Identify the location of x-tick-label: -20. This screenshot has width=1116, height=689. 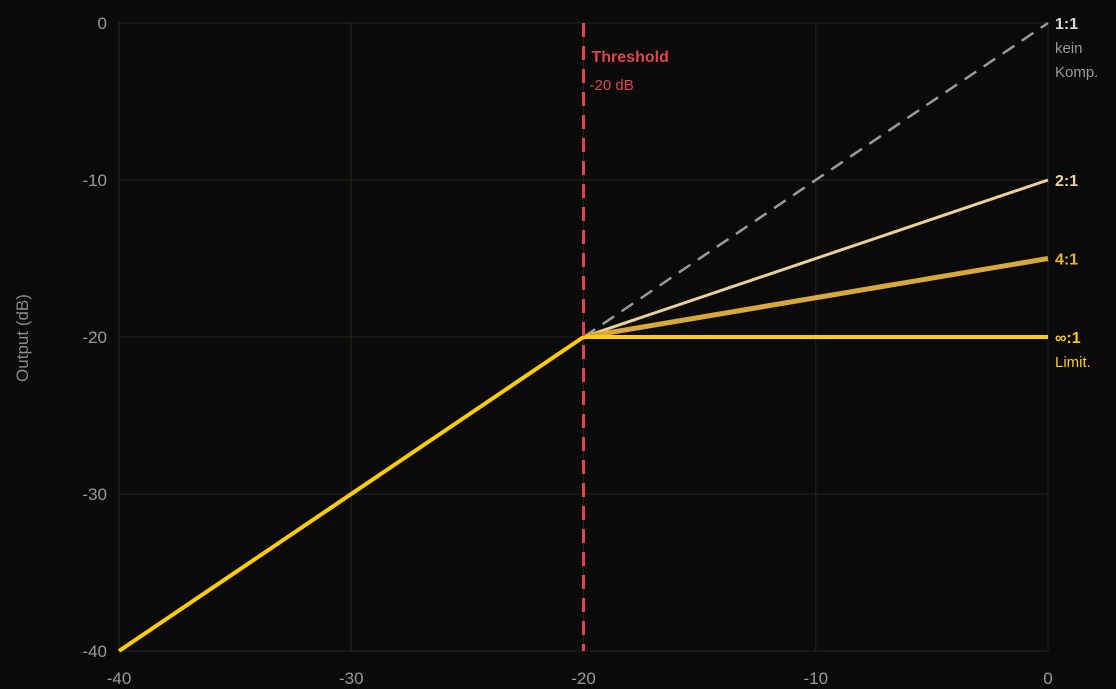
(583, 678).